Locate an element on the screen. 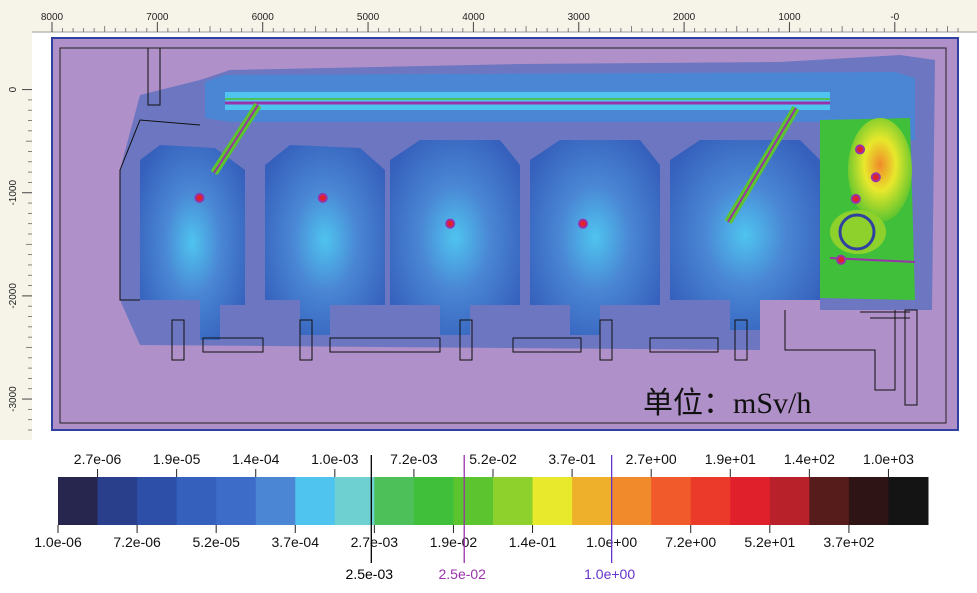  colorbar-top-label: 3.7e-01 is located at coordinates (572, 459).